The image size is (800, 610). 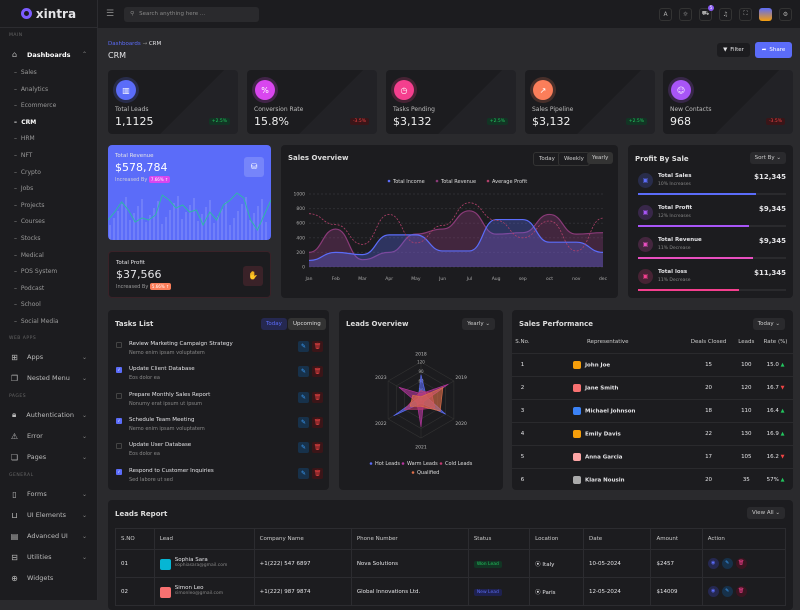 What do you see at coordinates (48, 14) in the screenshot?
I see `logo: xintra` at bounding box center [48, 14].